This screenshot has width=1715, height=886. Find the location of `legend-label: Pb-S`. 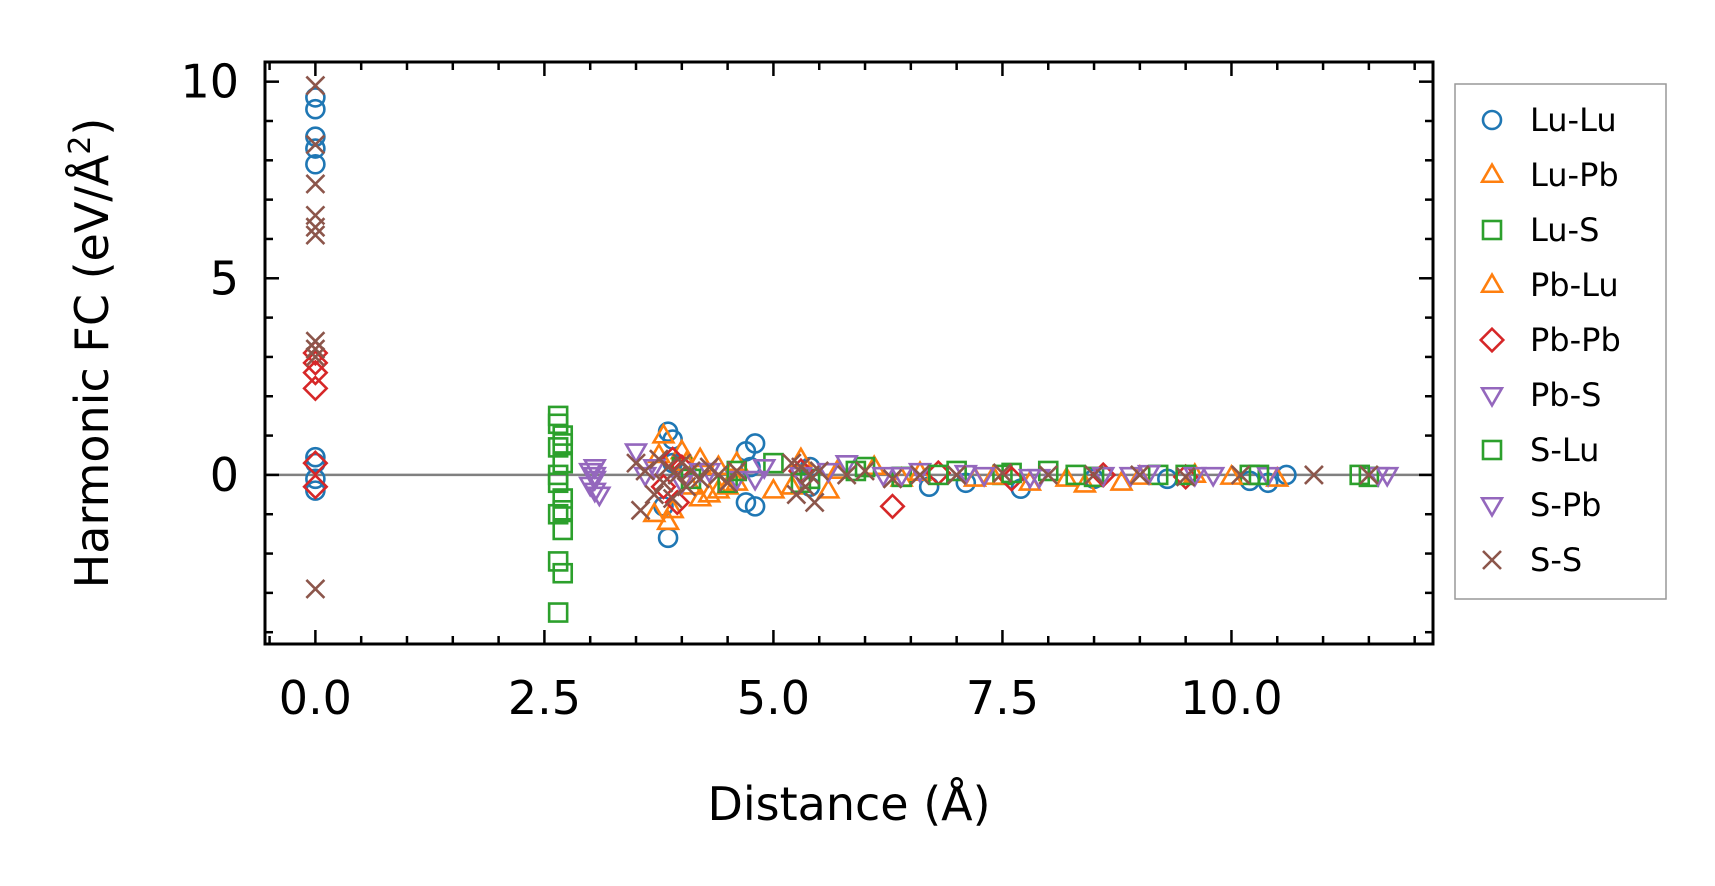

legend-label: Pb-S is located at coordinates (1565, 395).